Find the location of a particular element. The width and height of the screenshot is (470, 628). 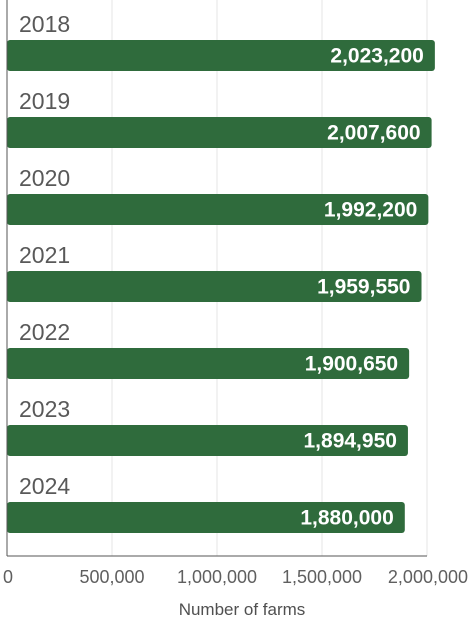

category-label: 2023 is located at coordinates (44, 409).